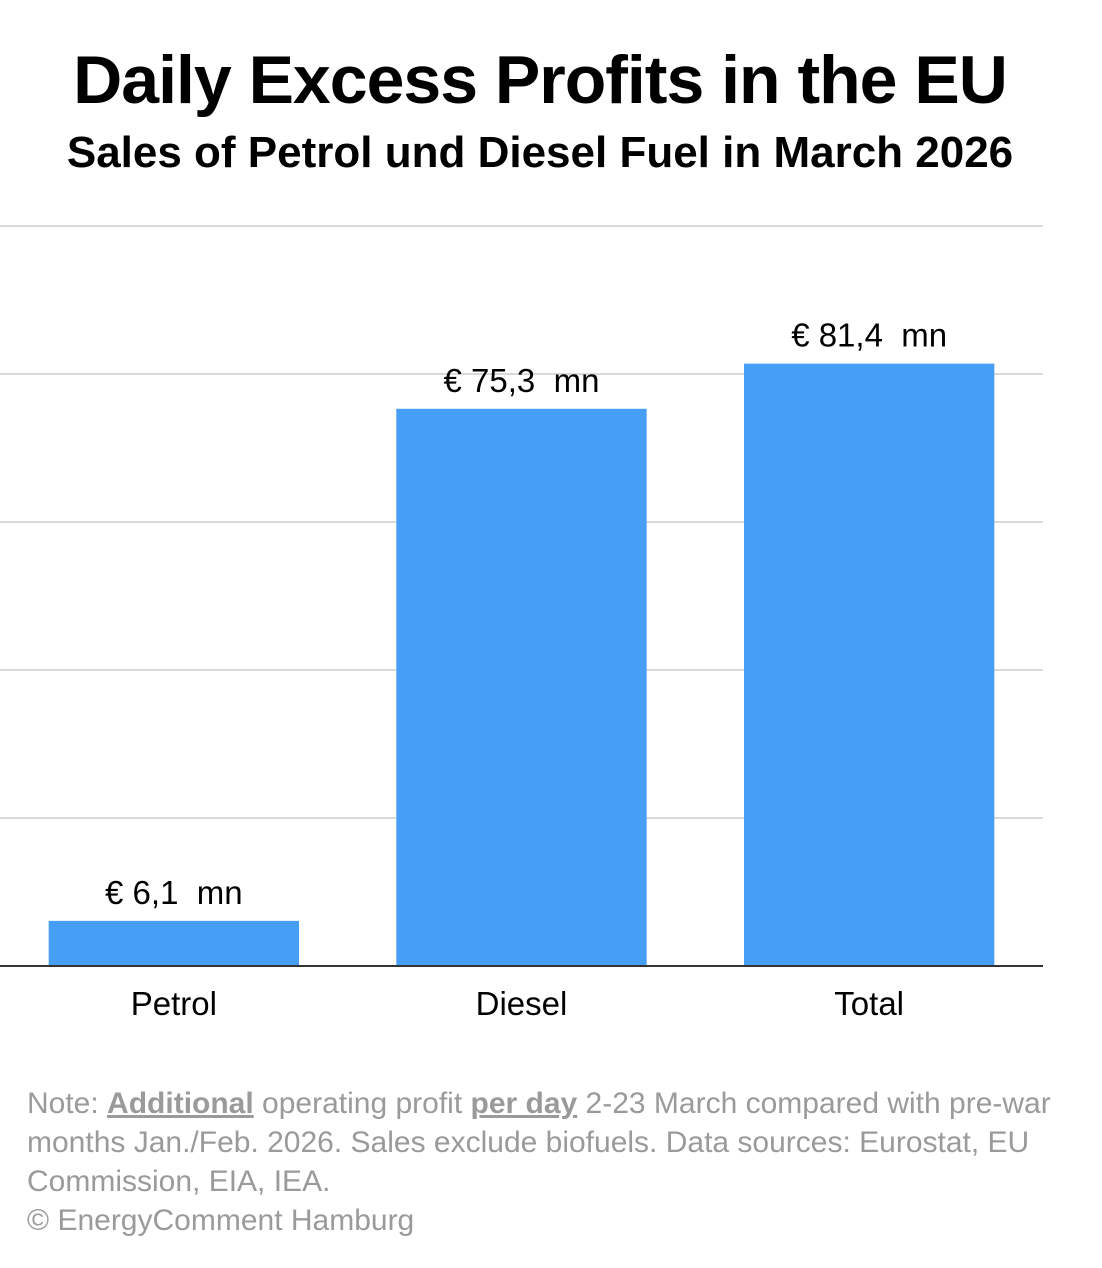  Describe the element at coordinates (524, 1103) in the screenshot. I see `note-emphasis-per-day: per day` at that location.